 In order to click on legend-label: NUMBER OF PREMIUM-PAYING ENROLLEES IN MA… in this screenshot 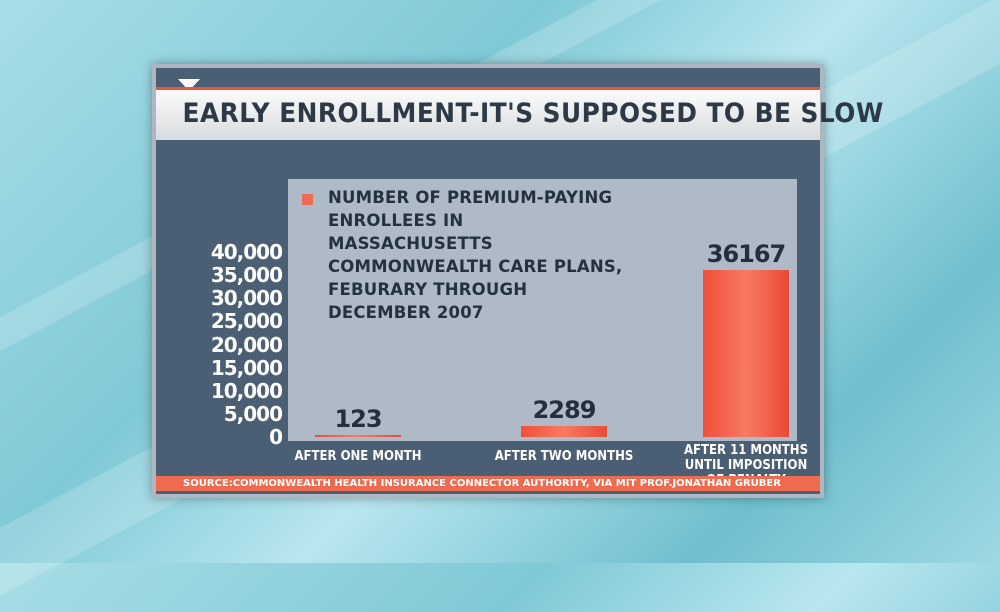, I will do `click(475, 255)`.